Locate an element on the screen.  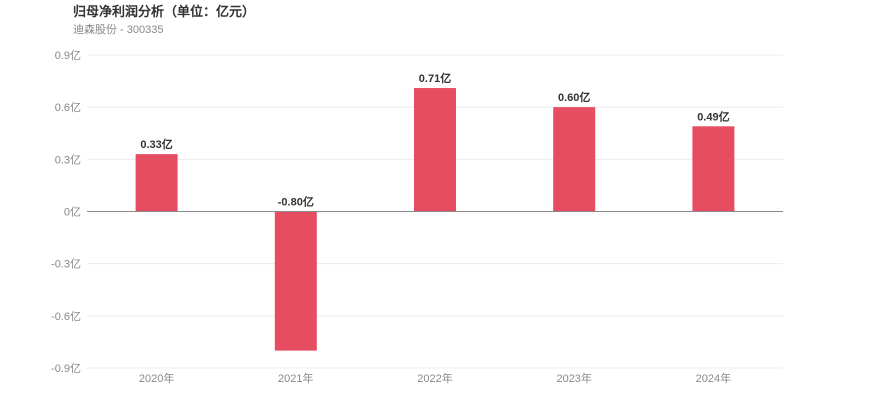
chart-subtitle: 迪森股份 - 300335 is located at coordinates (118, 30).